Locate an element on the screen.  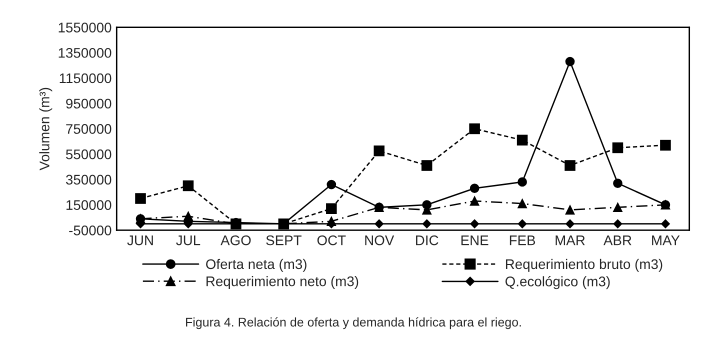
y-tick-label: 1550000 is located at coordinates (85, 27).